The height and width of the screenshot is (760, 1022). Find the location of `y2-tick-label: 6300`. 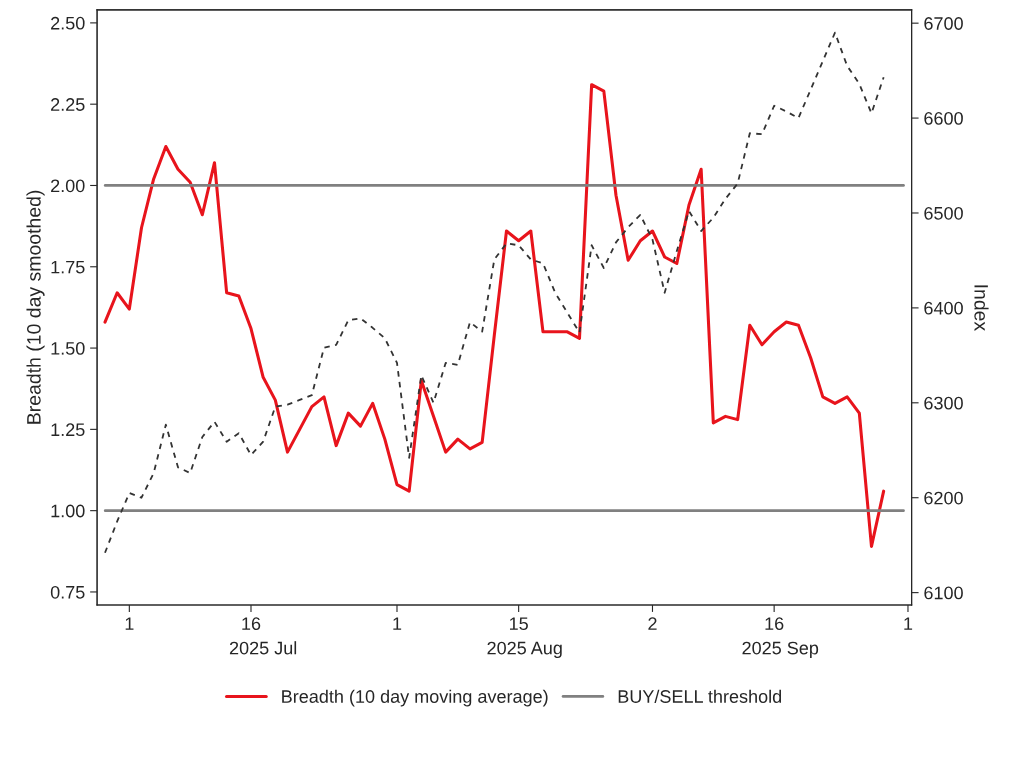

y2-tick-label: 6300 is located at coordinates (943, 403).